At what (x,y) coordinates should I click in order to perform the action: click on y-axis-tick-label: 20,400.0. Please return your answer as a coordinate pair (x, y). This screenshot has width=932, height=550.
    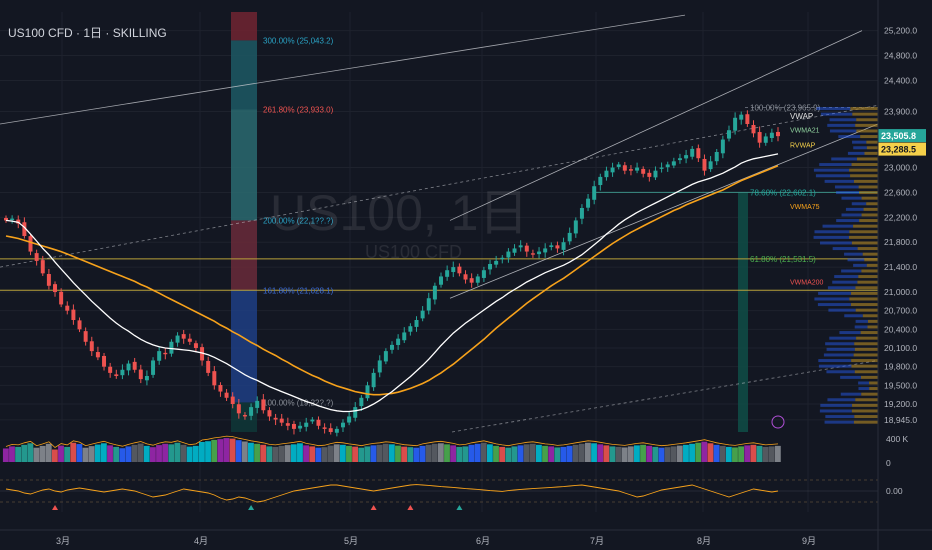
    Looking at the image, I should click on (900, 329).